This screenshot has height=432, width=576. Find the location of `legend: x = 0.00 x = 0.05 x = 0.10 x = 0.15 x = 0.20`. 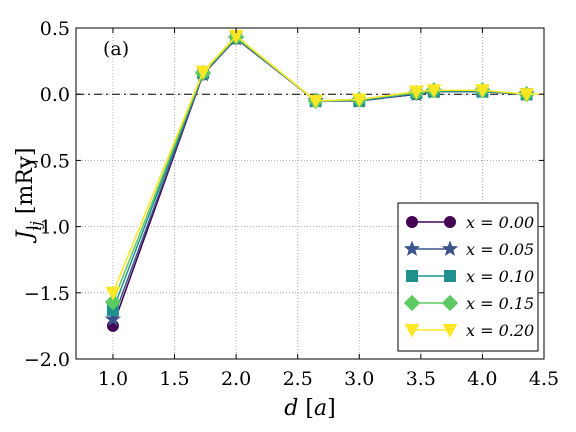

legend: x = 0.00 x = 0.05 x = 0.10 x = 0.15 x = 0.20 is located at coordinates (468, 277).